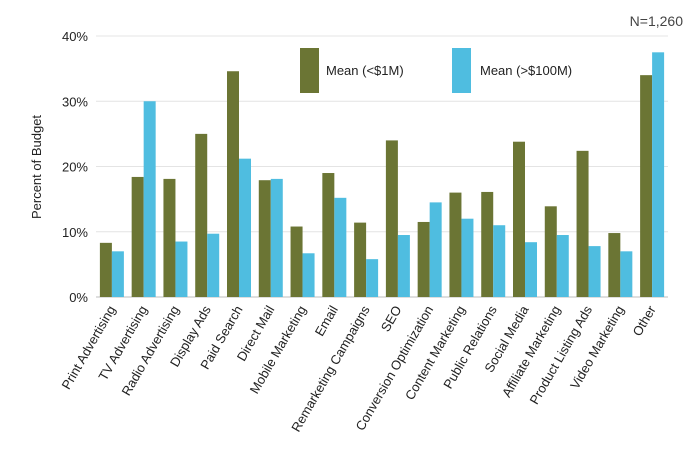 The image size is (700, 470). I want to click on y-axis: 0% 10% 20% 30% 40%, so click(75, 167).